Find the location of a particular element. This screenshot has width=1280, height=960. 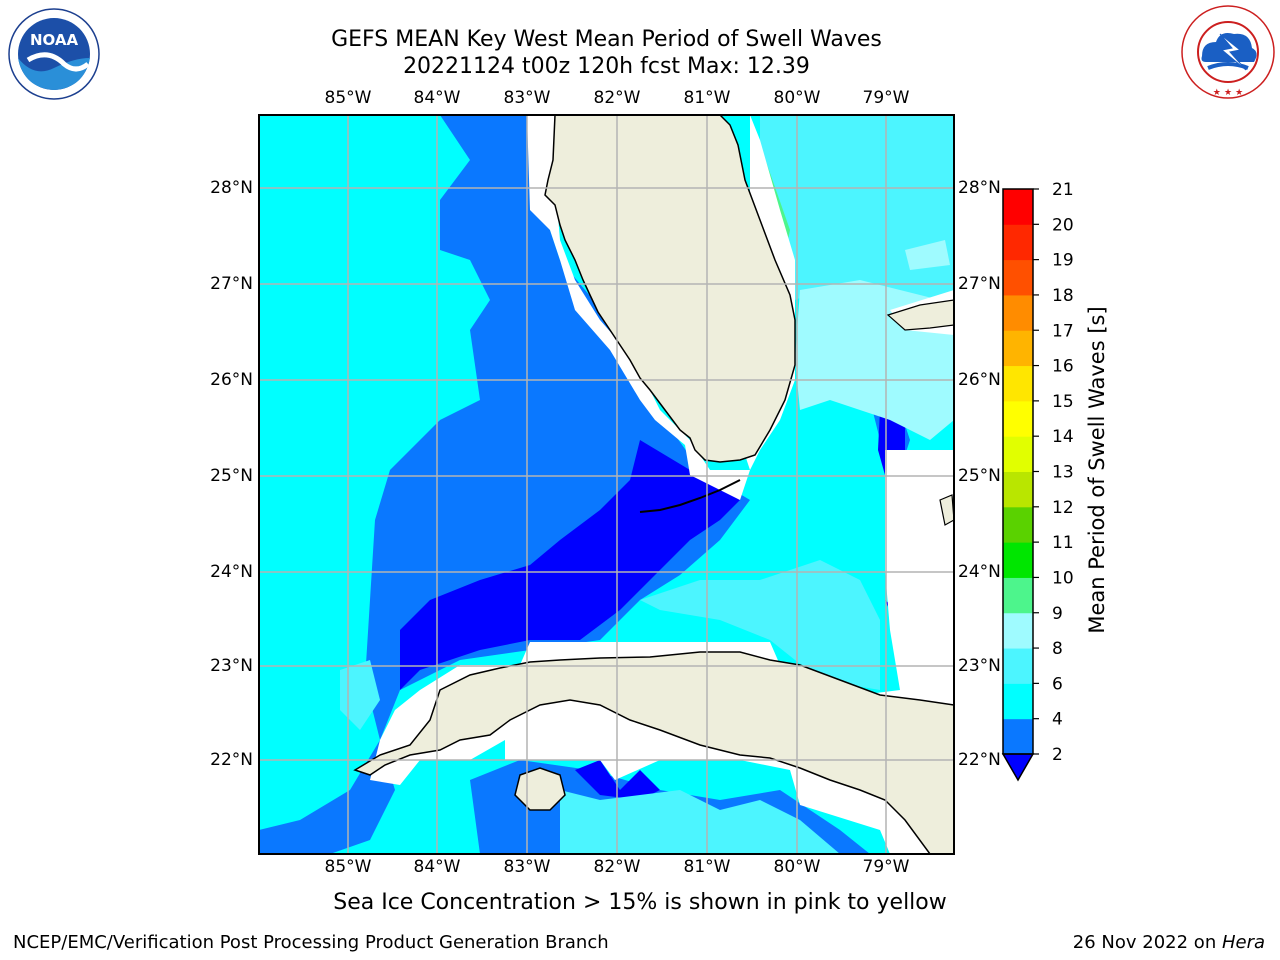

colorbar-tick-label-3: 8 is located at coordinates (1057, 649).